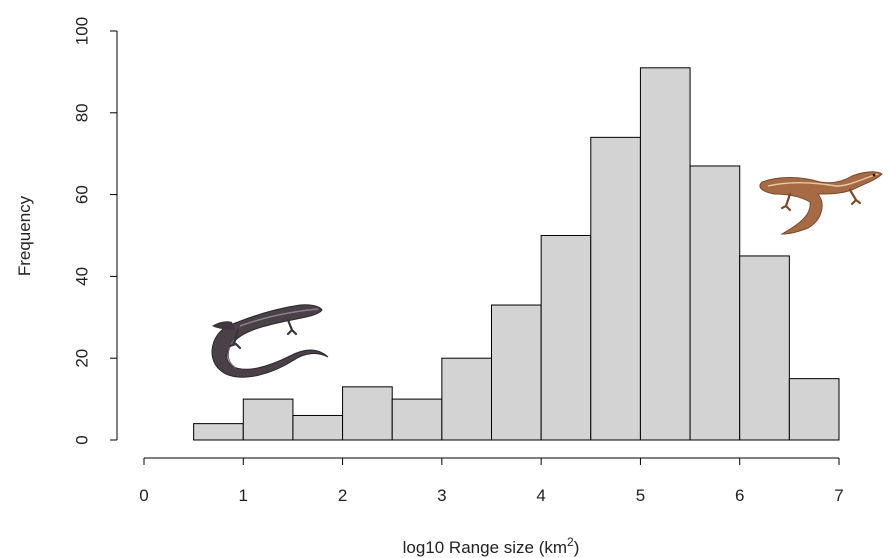  What do you see at coordinates (640, 495) in the screenshot?
I see `x-tick-label-5: 5` at bounding box center [640, 495].